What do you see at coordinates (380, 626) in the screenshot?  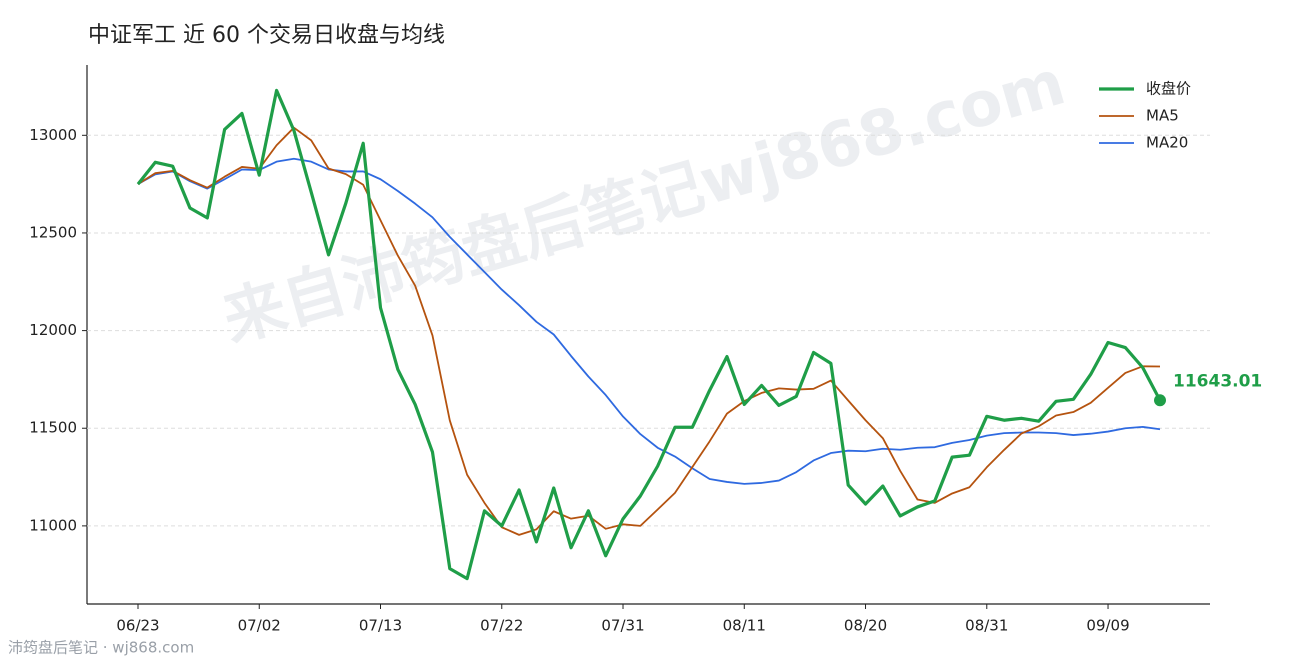 I see `x-tick-label: 07/13` at bounding box center [380, 626].